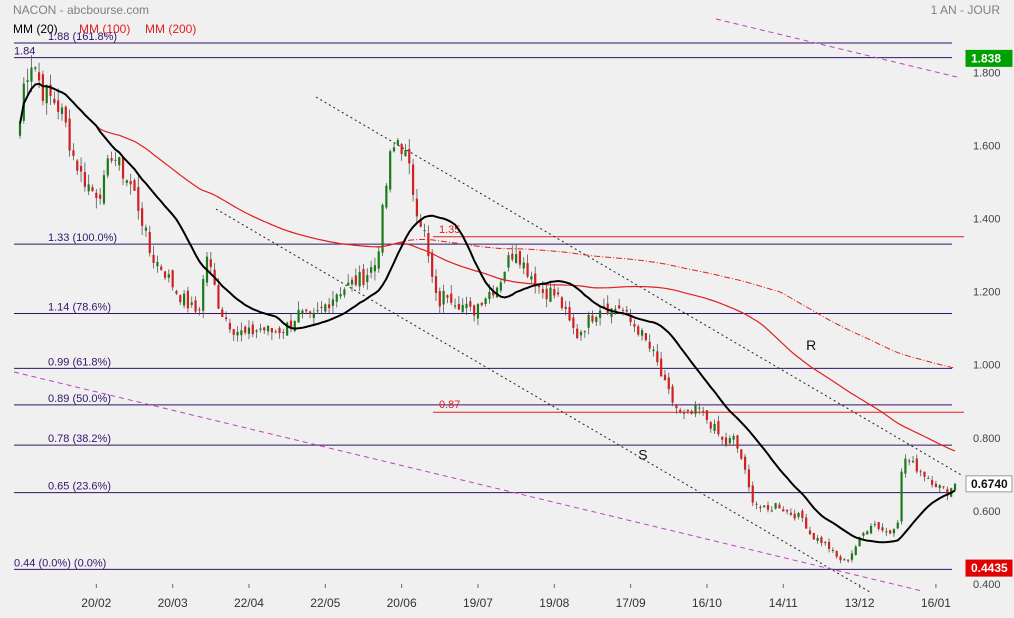 The width and height of the screenshot is (1014, 618). What do you see at coordinates (79, 399) in the screenshot?
I see `fib-label-5: 0.89 (50.0%)` at bounding box center [79, 399].